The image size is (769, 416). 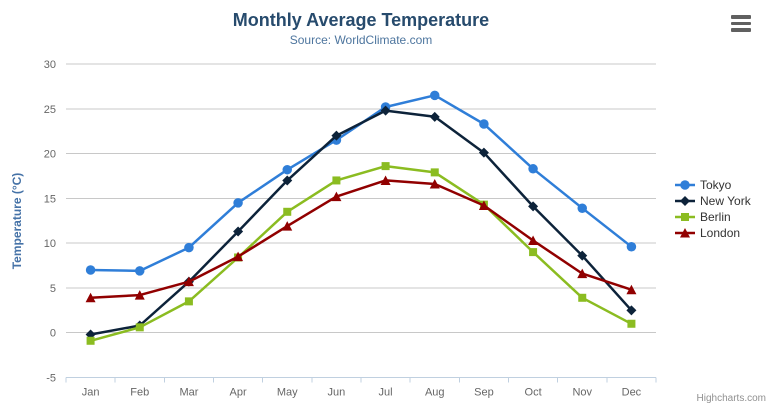 I want to click on export-menu-button, so click(x=741, y=23).